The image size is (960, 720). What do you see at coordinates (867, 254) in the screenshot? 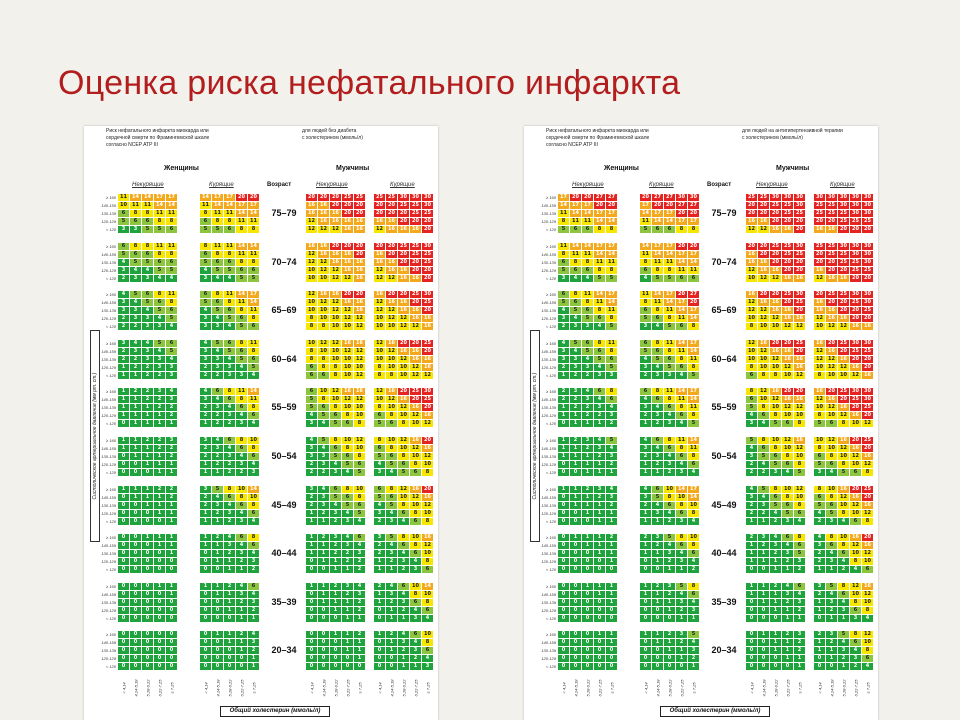
I see `risk-cell: 30` at bounding box center [867, 254].